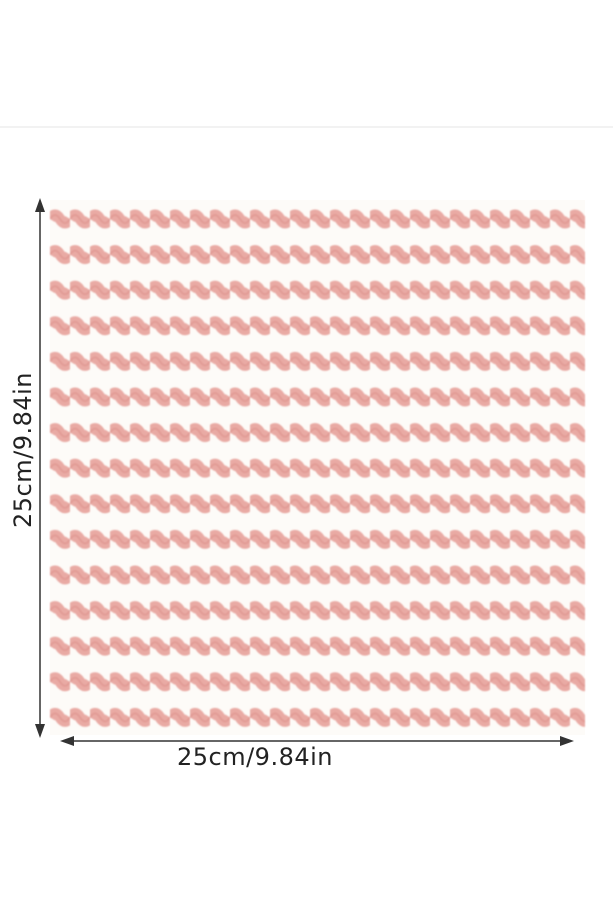 The image size is (613, 920). I want to click on width-label: 25cm/9.84in, so click(255, 757).